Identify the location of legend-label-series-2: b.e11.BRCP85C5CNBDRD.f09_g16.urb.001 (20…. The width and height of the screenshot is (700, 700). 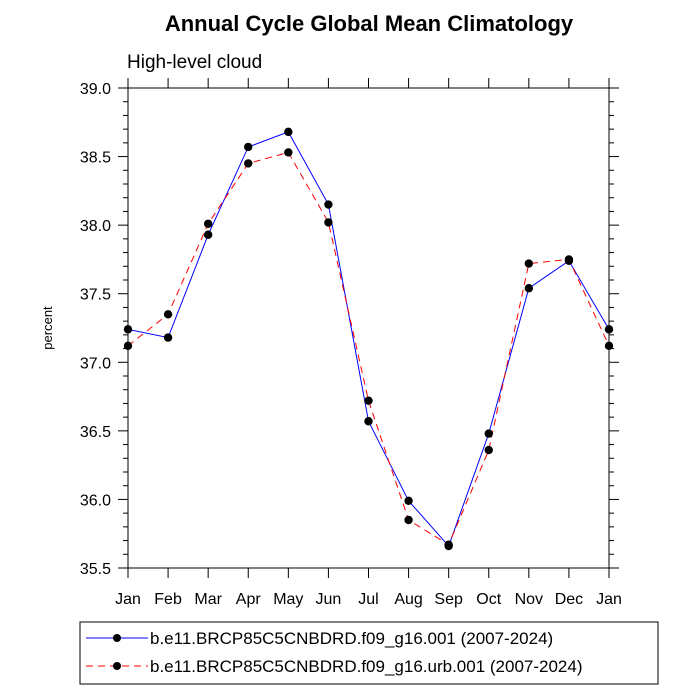
(366, 666).